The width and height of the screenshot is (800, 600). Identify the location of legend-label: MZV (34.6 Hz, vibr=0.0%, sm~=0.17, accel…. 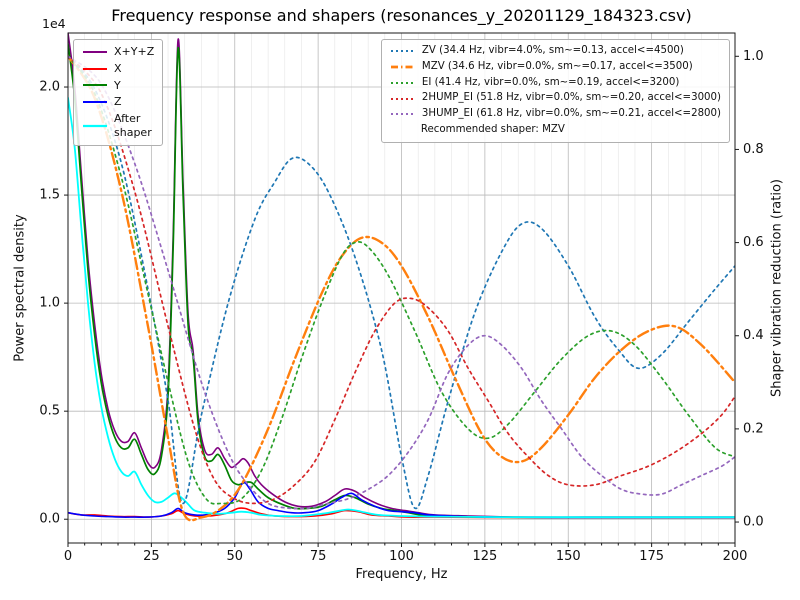
(557, 66).